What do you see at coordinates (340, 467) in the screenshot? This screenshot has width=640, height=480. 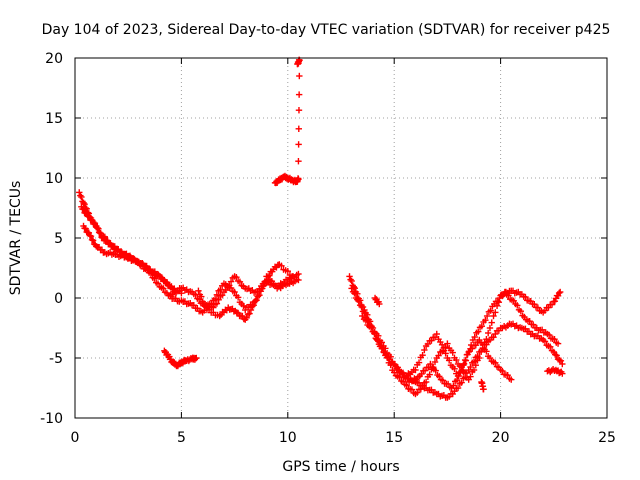 I see `x-axis-label: GPS time / hours` at bounding box center [340, 467].